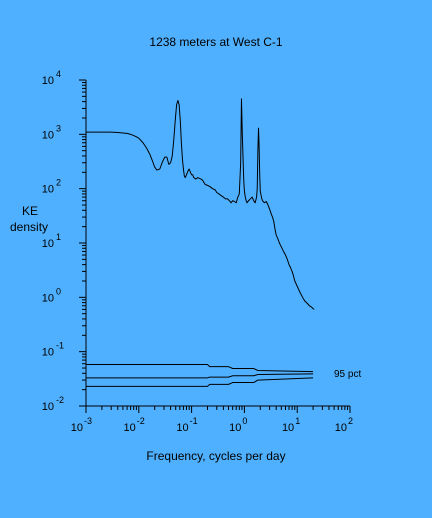 This screenshot has width=432, height=518. I want to click on series-confidence-mid, so click(200, 376).